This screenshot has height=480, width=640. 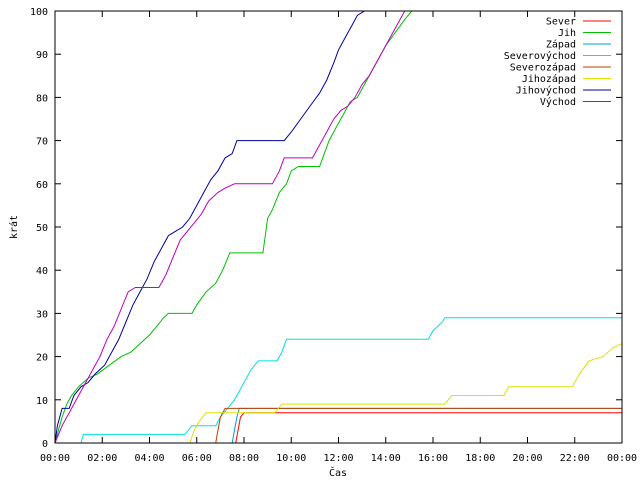 What do you see at coordinates (527, 458) in the screenshot?
I see `x-tick-label: 20:00` at bounding box center [527, 458].